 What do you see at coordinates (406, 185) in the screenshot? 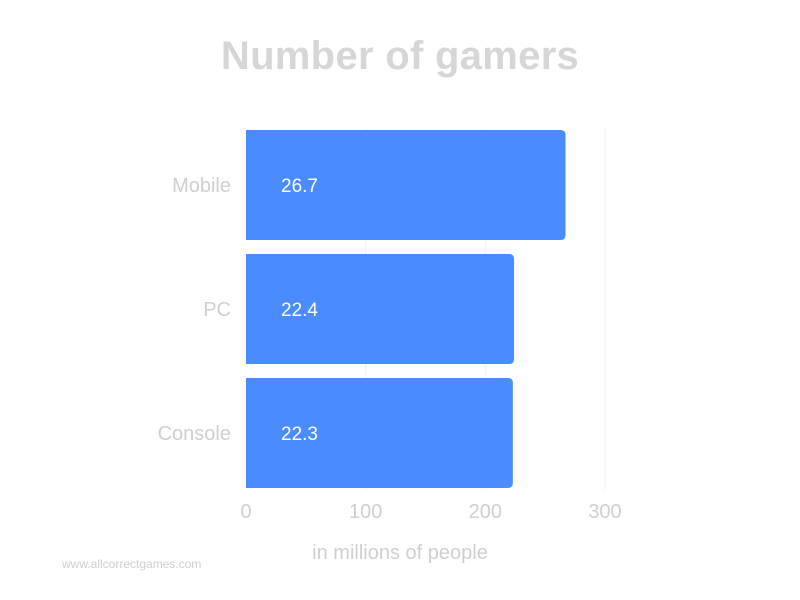
I see `bar-mobile` at bounding box center [406, 185].